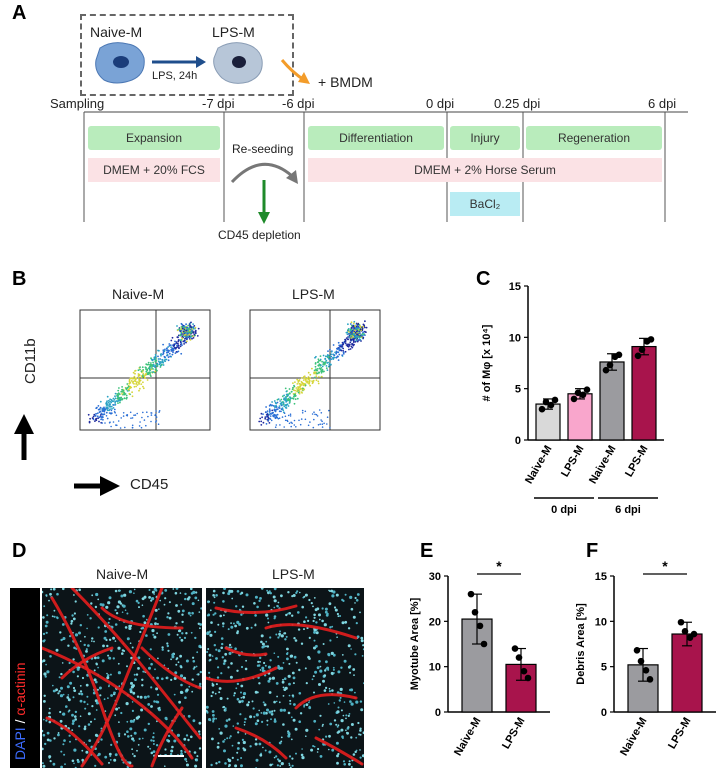 The width and height of the screenshot is (726, 780). What do you see at coordinates (604, 668) in the screenshot?
I see `y-tick-label: 5` at bounding box center [604, 668].